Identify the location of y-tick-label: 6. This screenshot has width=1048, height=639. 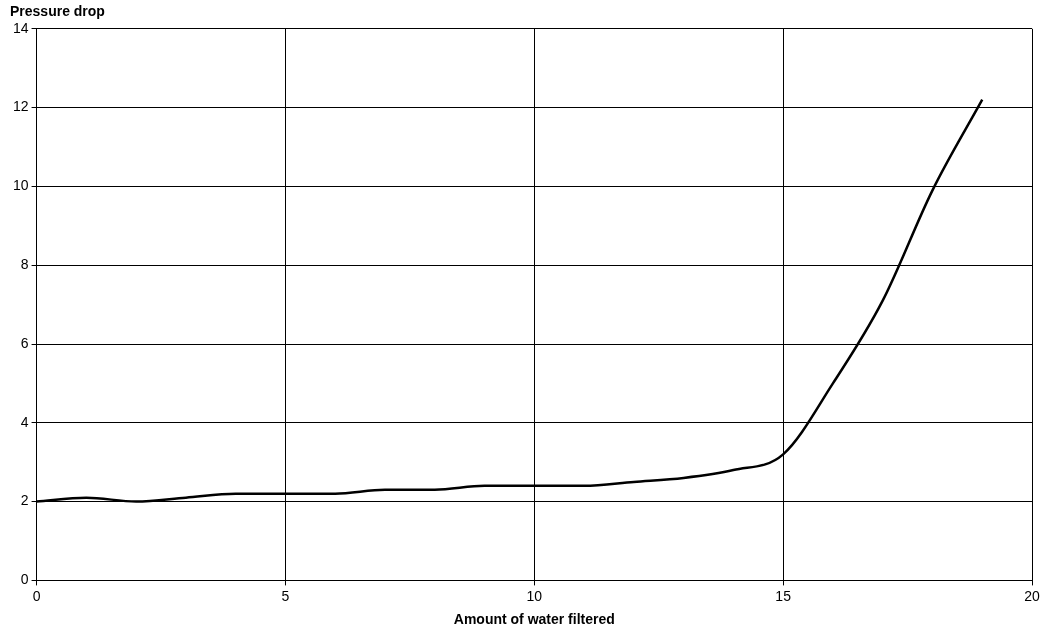
(24, 342).